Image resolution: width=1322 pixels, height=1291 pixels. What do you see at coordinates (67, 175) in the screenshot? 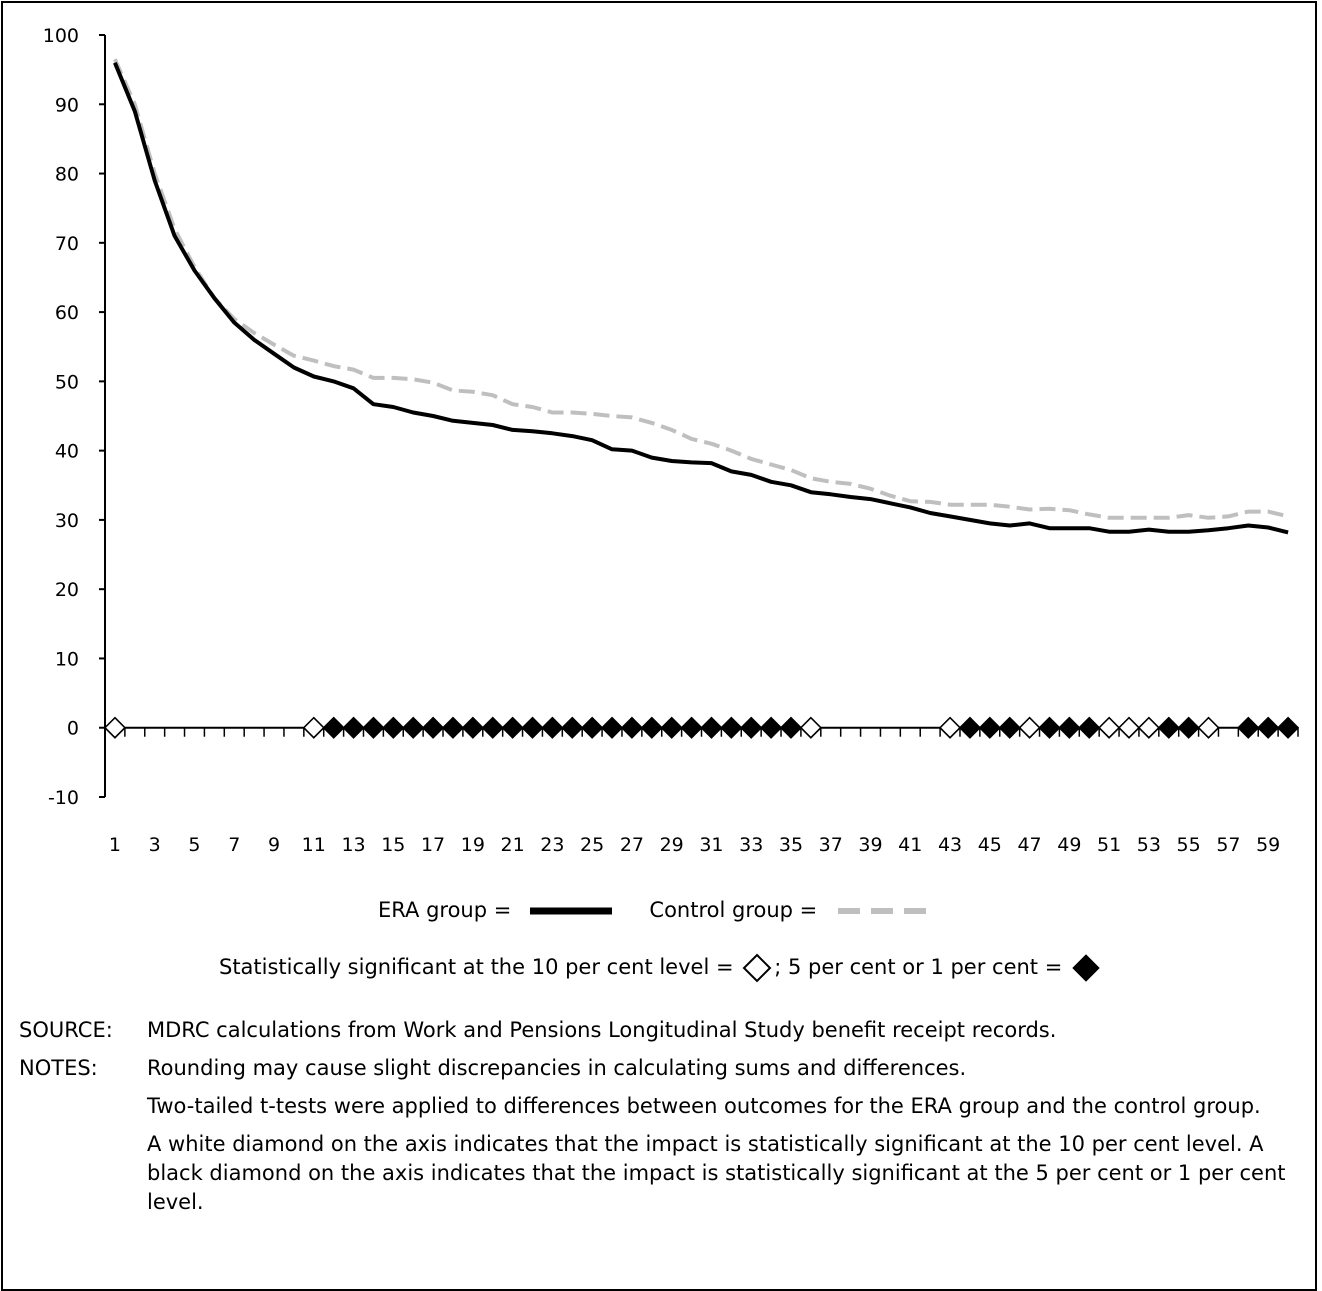
I see `y-tick-label: 80` at bounding box center [67, 175].